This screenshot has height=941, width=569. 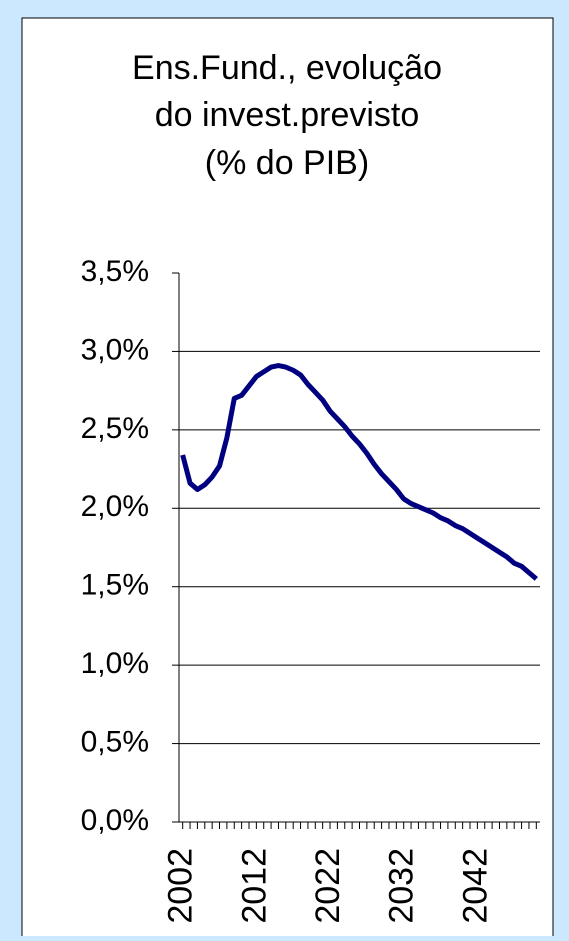 What do you see at coordinates (115, 663) in the screenshot?
I see `y-tick-label: 1,0%` at bounding box center [115, 663].